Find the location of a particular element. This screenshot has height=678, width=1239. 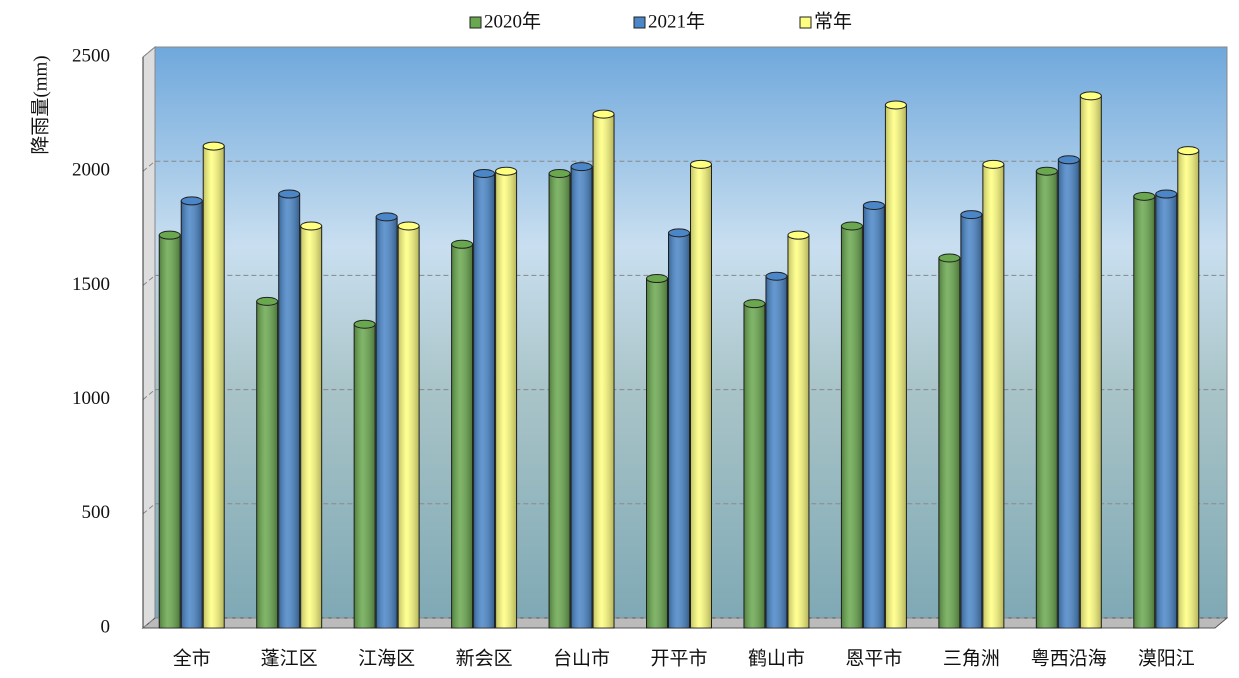

x-tick-label: 蓬江区 is located at coordinates (289, 658).